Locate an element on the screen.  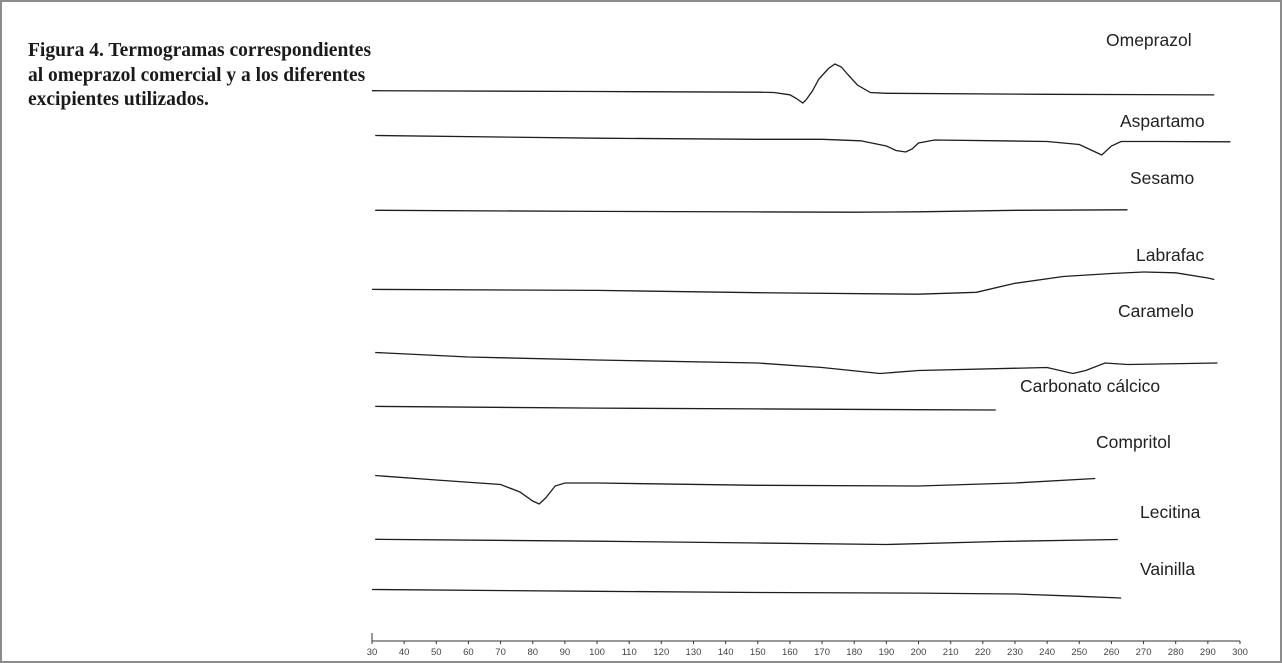
series-line-labrafac is located at coordinates (793, 283).